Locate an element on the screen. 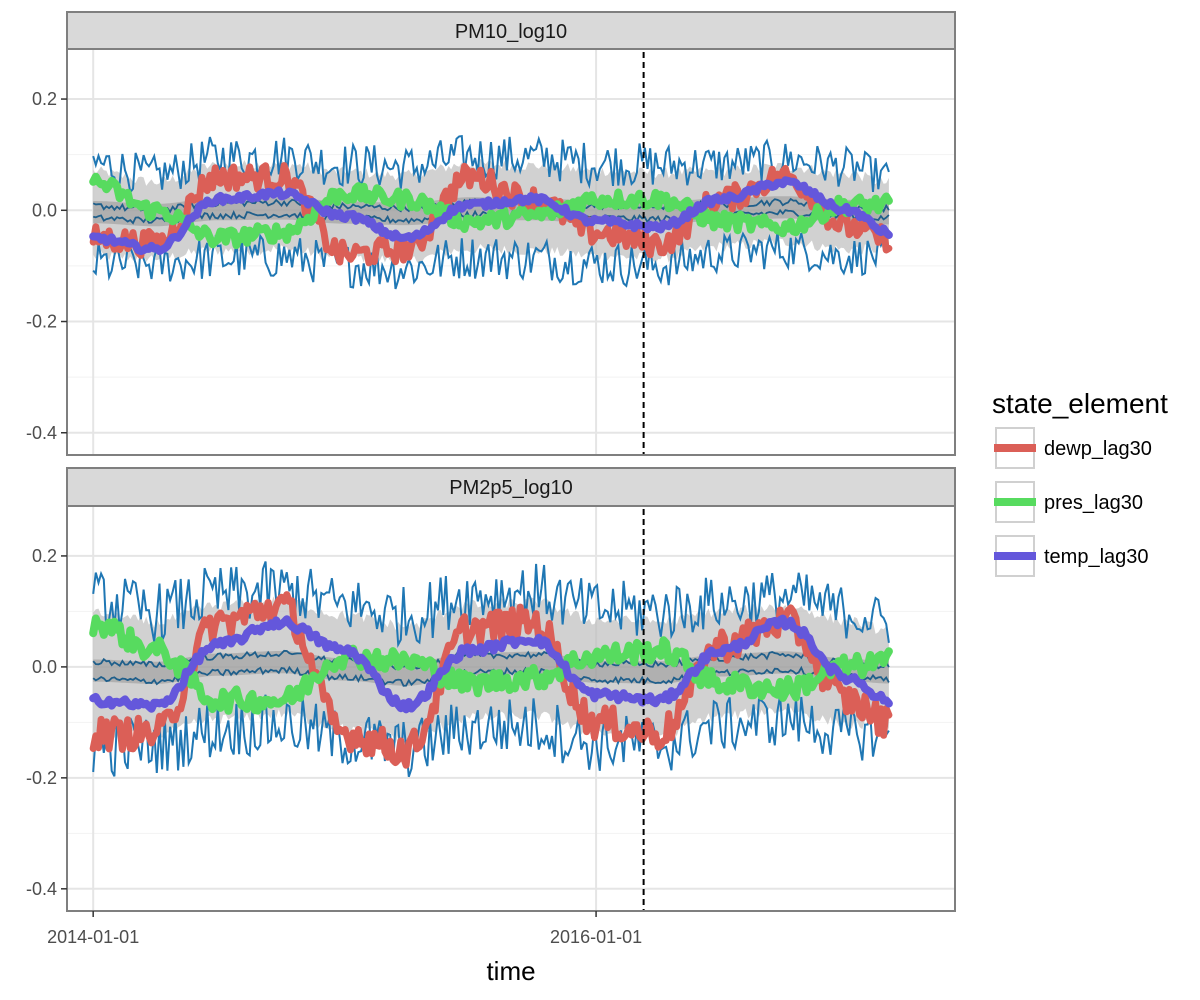  legend-key-dewp_lag30 is located at coordinates (1015, 448).